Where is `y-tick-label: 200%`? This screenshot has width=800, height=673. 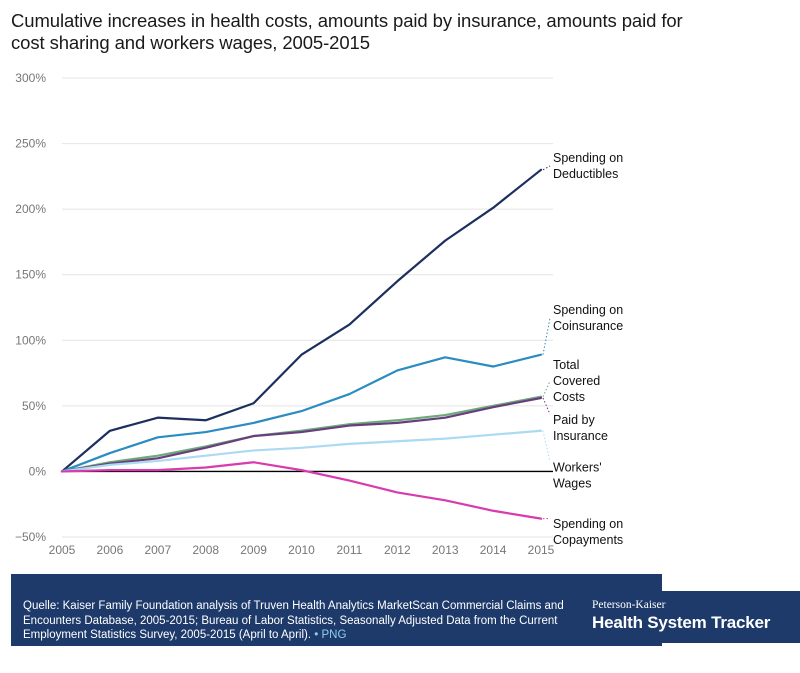 y-tick-label: 200% is located at coordinates (30, 209).